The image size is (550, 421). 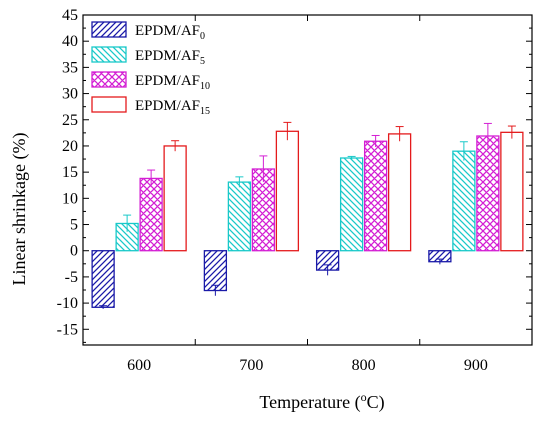 I want to click on y-tick-label: 20, so click(x=70, y=146).